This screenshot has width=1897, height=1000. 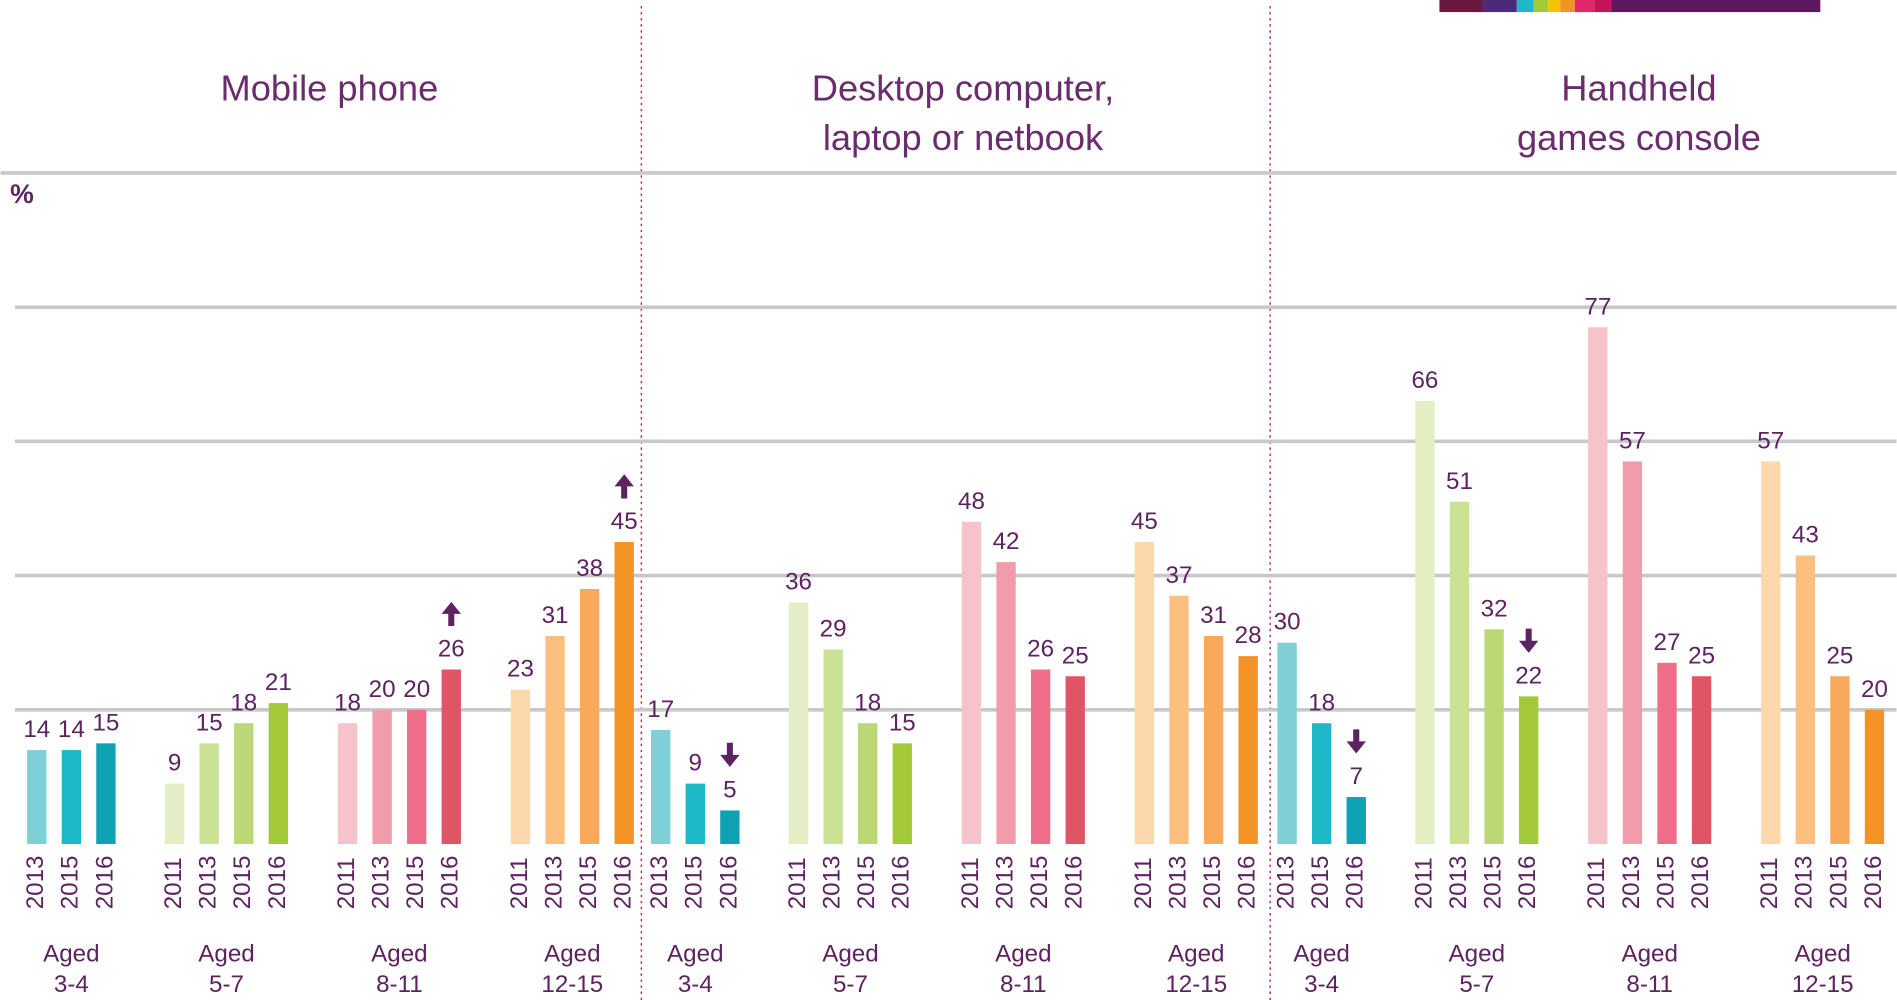 I want to click on group-label: 5-7, so click(x=850, y=984).